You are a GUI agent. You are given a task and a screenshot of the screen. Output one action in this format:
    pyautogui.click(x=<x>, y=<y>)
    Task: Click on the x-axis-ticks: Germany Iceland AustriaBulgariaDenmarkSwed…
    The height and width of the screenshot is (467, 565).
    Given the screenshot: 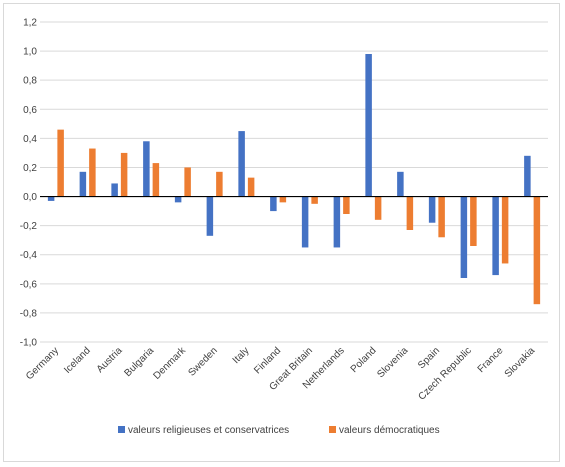 What is the action you would take?
    pyautogui.click(x=280, y=374)
    